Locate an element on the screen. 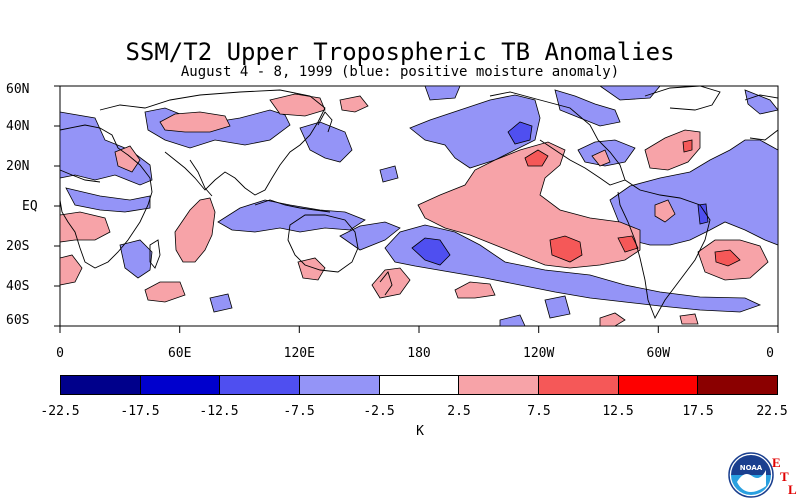  colorbar-label: -7.5 is located at coordinates (299, 411).